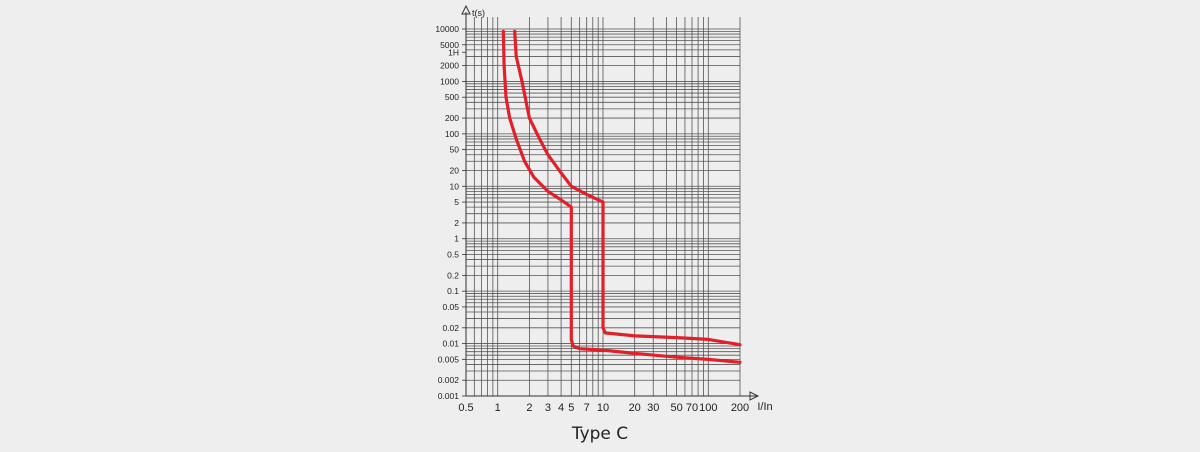 The width and height of the screenshot is (1200, 452). What do you see at coordinates (653, 408) in the screenshot?
I see `x-tick-label: 30` at bounding box center [653, 408].